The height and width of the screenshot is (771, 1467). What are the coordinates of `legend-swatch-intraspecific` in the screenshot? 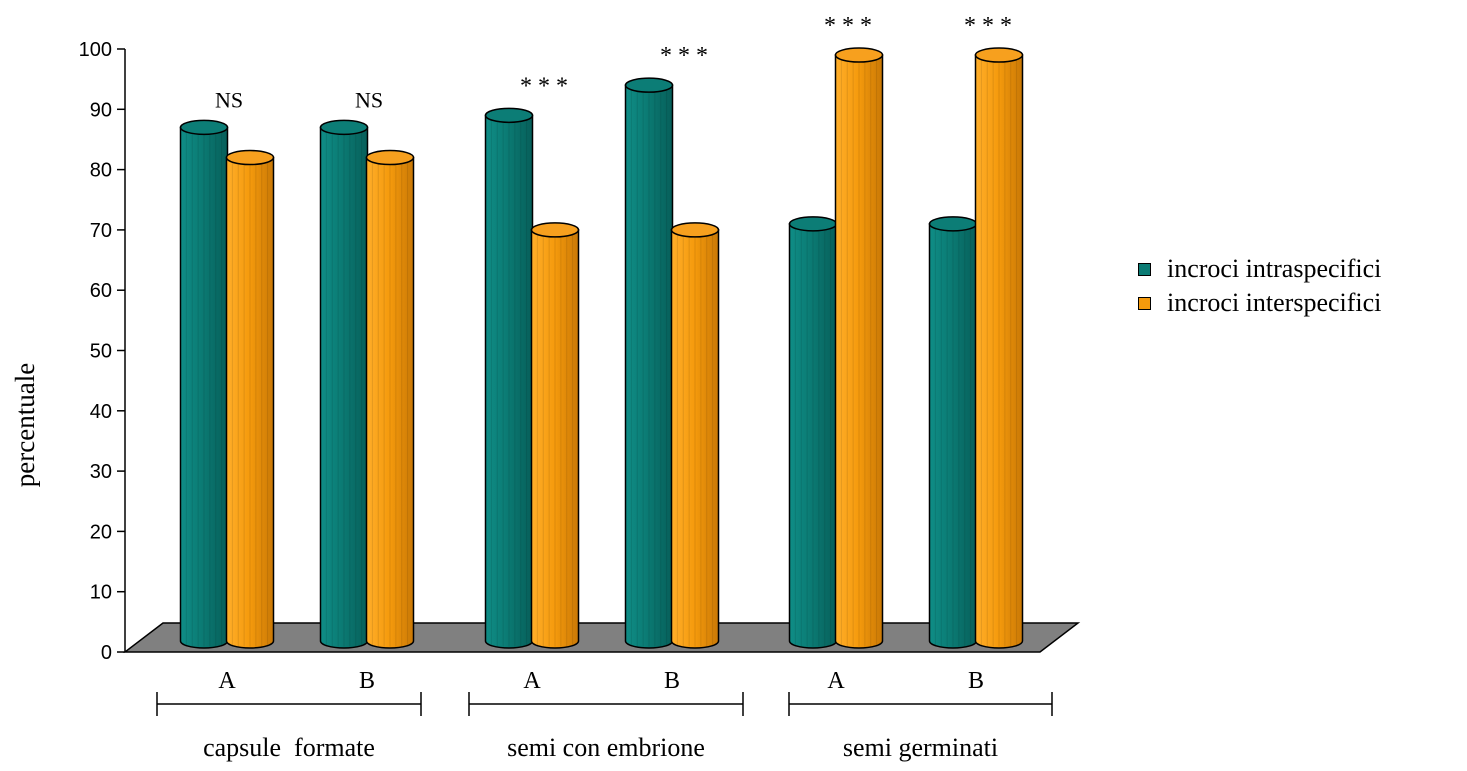 It's located at (1144, 269).